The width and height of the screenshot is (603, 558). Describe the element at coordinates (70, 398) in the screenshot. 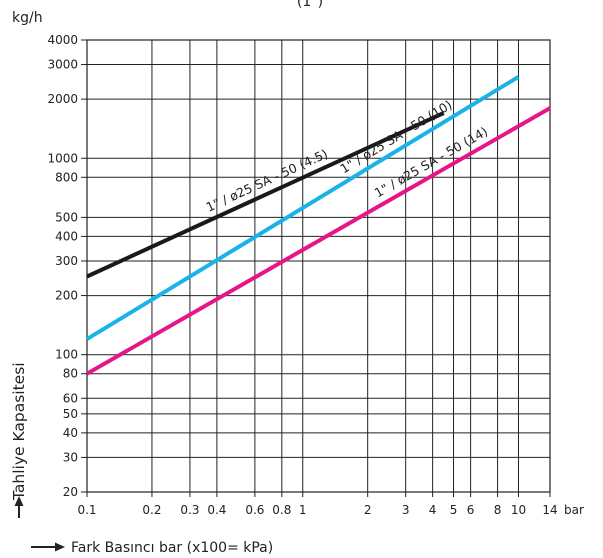

I see `y-tick-label: 60` at that location.